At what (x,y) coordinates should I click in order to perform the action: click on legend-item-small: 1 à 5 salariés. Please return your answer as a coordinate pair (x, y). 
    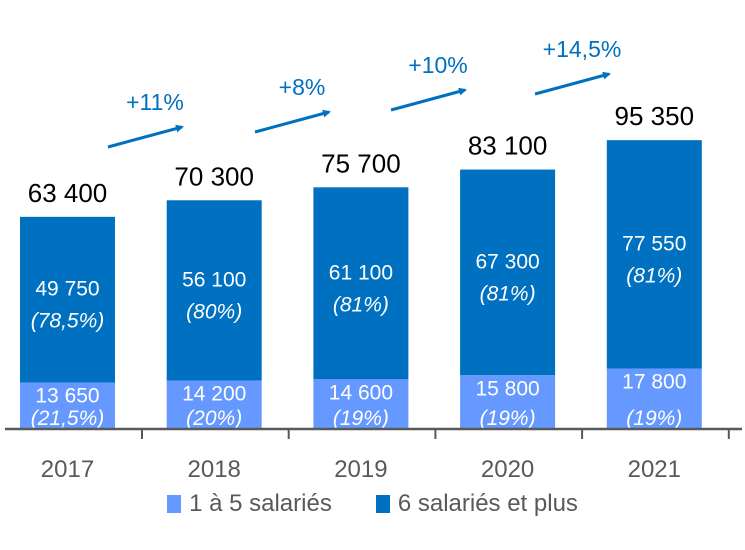
    Looking at the image, I should click on (249, 504).